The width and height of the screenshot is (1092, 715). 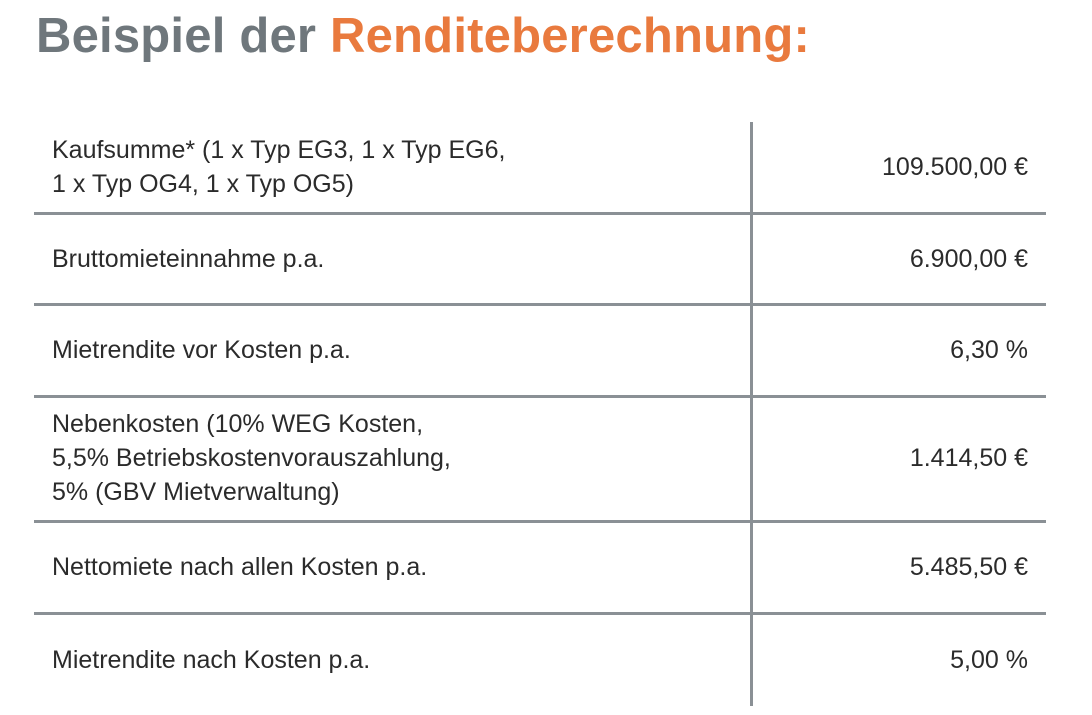 I want to click on row-value: 6,30 %, so click(x=989, y=350).